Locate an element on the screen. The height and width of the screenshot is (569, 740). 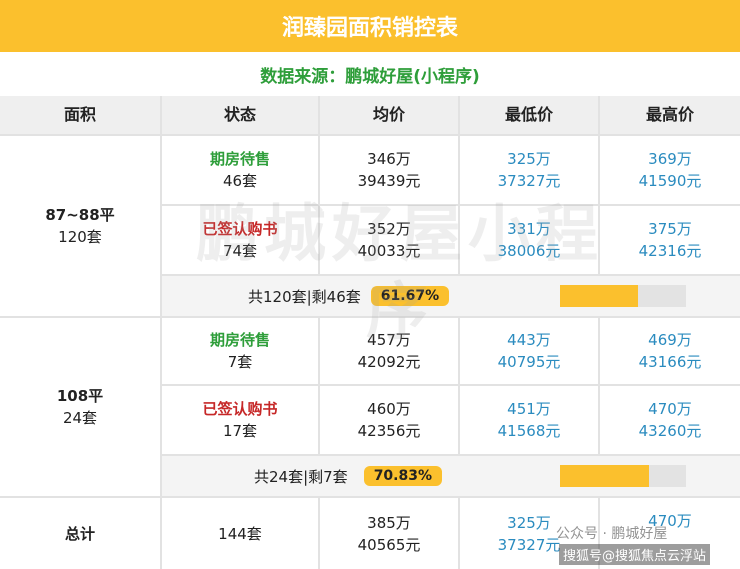
max-total: 369万 is located at coordinates (670, 159).